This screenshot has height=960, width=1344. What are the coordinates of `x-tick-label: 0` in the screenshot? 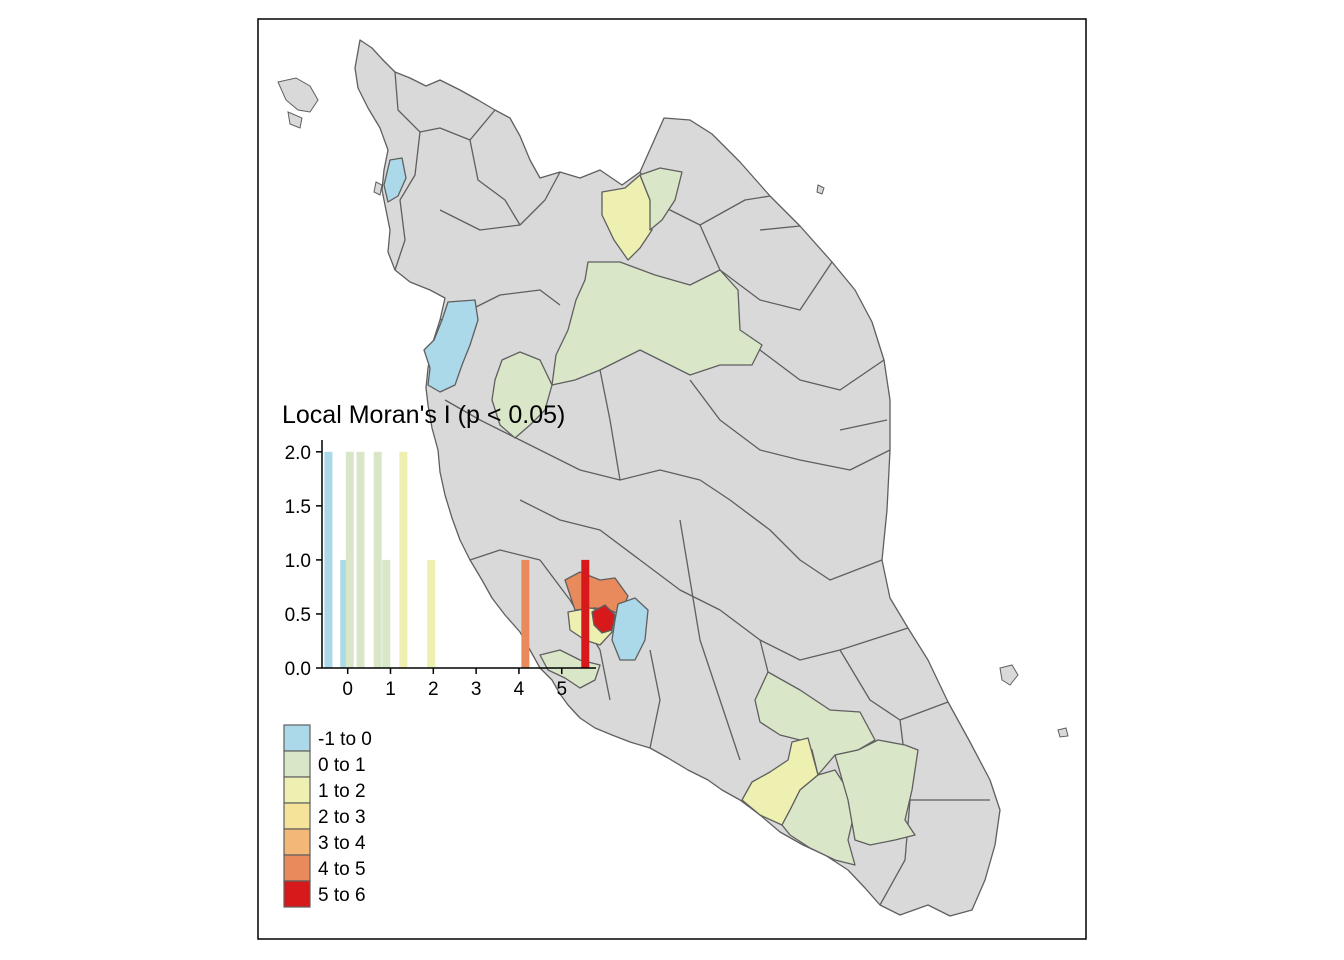 It's located at (347, 689).